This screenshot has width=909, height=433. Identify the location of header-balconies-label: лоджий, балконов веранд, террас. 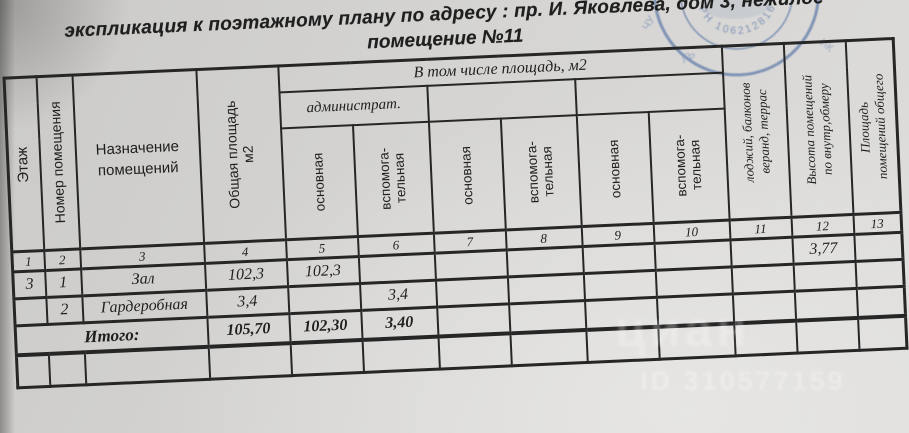
(755, 132).